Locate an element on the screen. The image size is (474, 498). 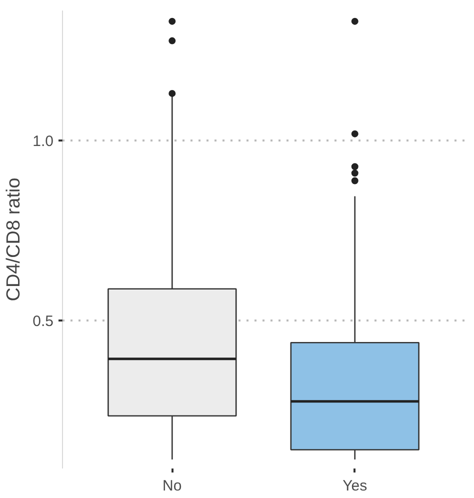
y-tick-label: 0.5 is located at coordinates (43, 321).